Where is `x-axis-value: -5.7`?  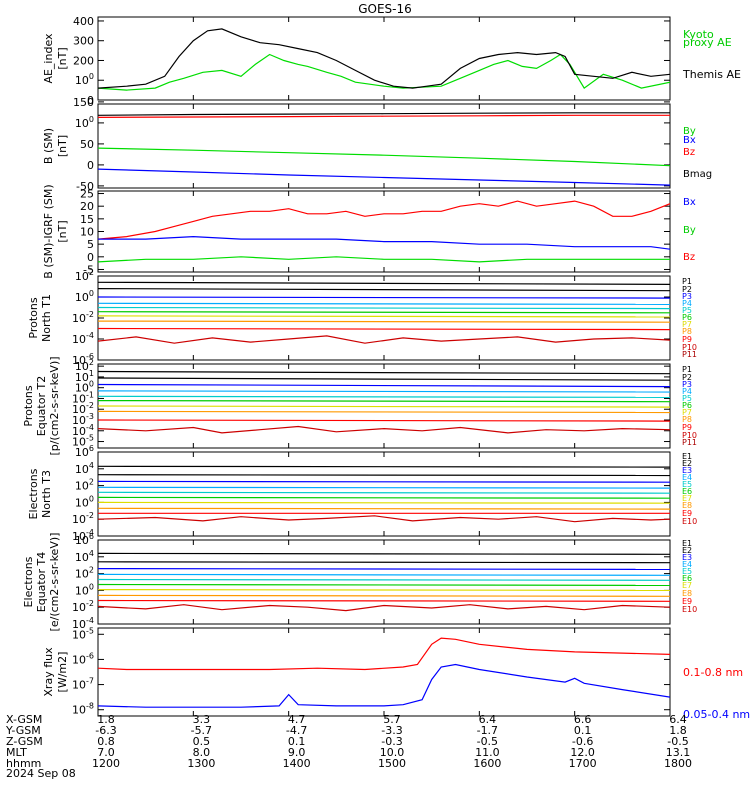 x-axis-value: -5.7 is located at coordinates (201, 730).